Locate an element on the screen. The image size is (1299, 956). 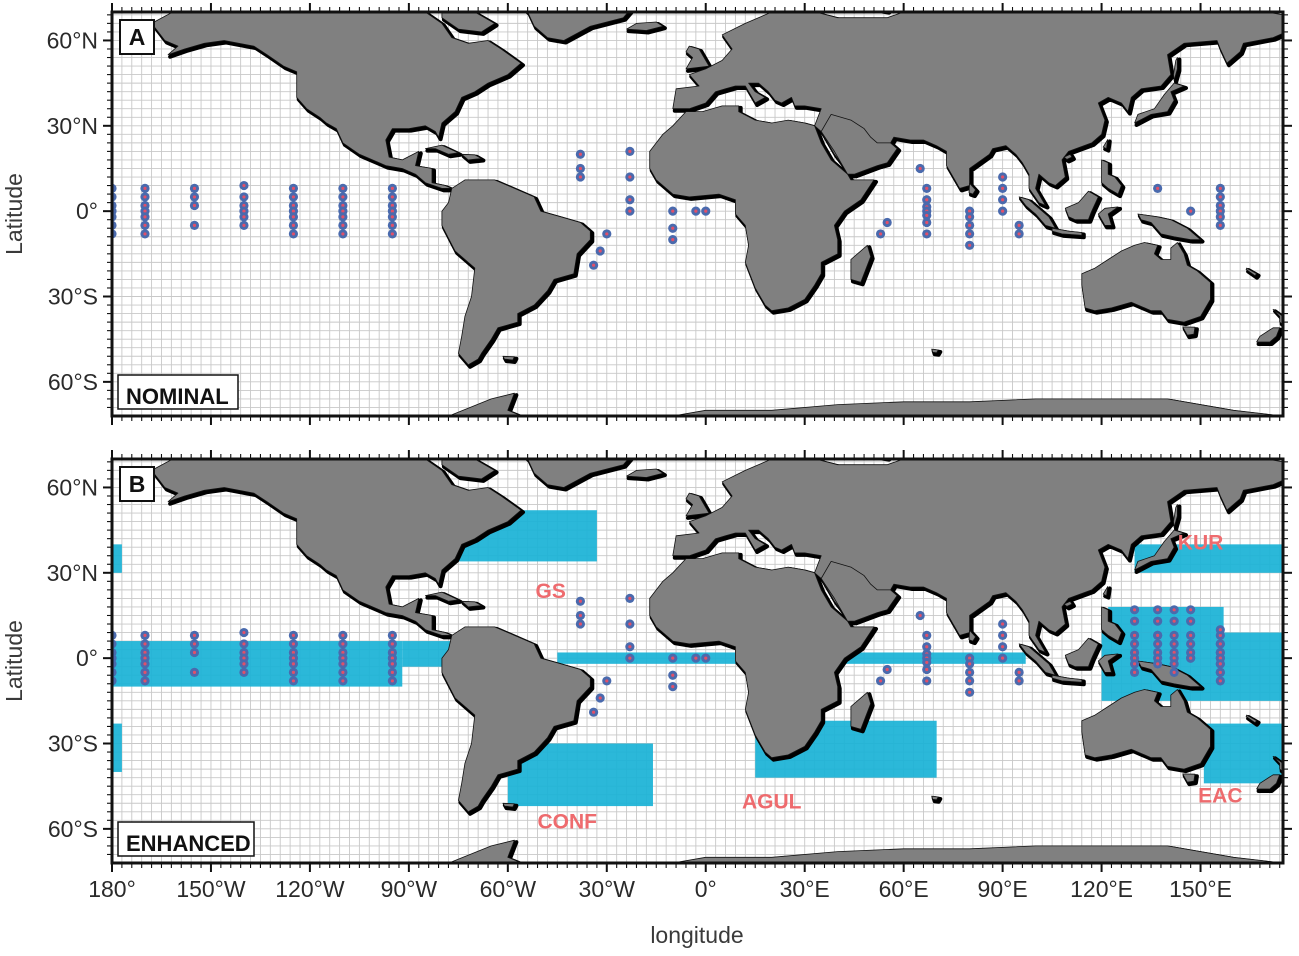
panel-letter: B is located at coordinates (137, 484).